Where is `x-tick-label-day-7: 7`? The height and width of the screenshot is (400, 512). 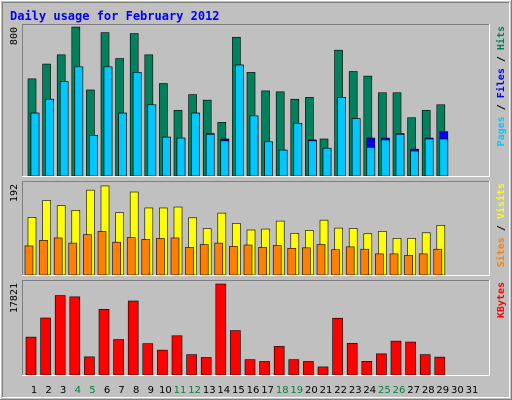
x-tick-label-day-7: 7 is located at coordinates (121, 390).